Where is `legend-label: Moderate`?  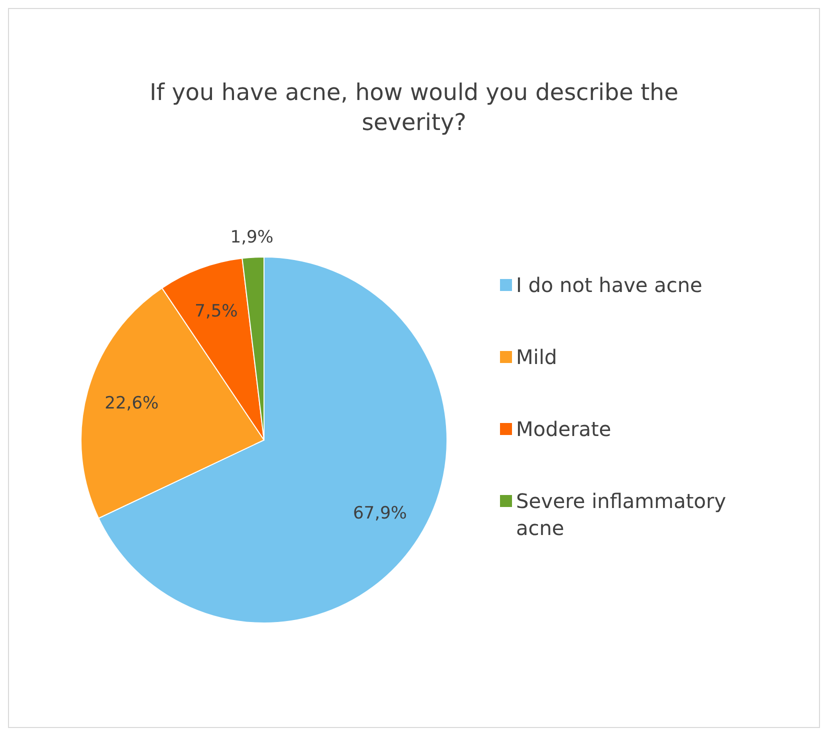 legend-label: Moderate is located at coordinates (564, 429).